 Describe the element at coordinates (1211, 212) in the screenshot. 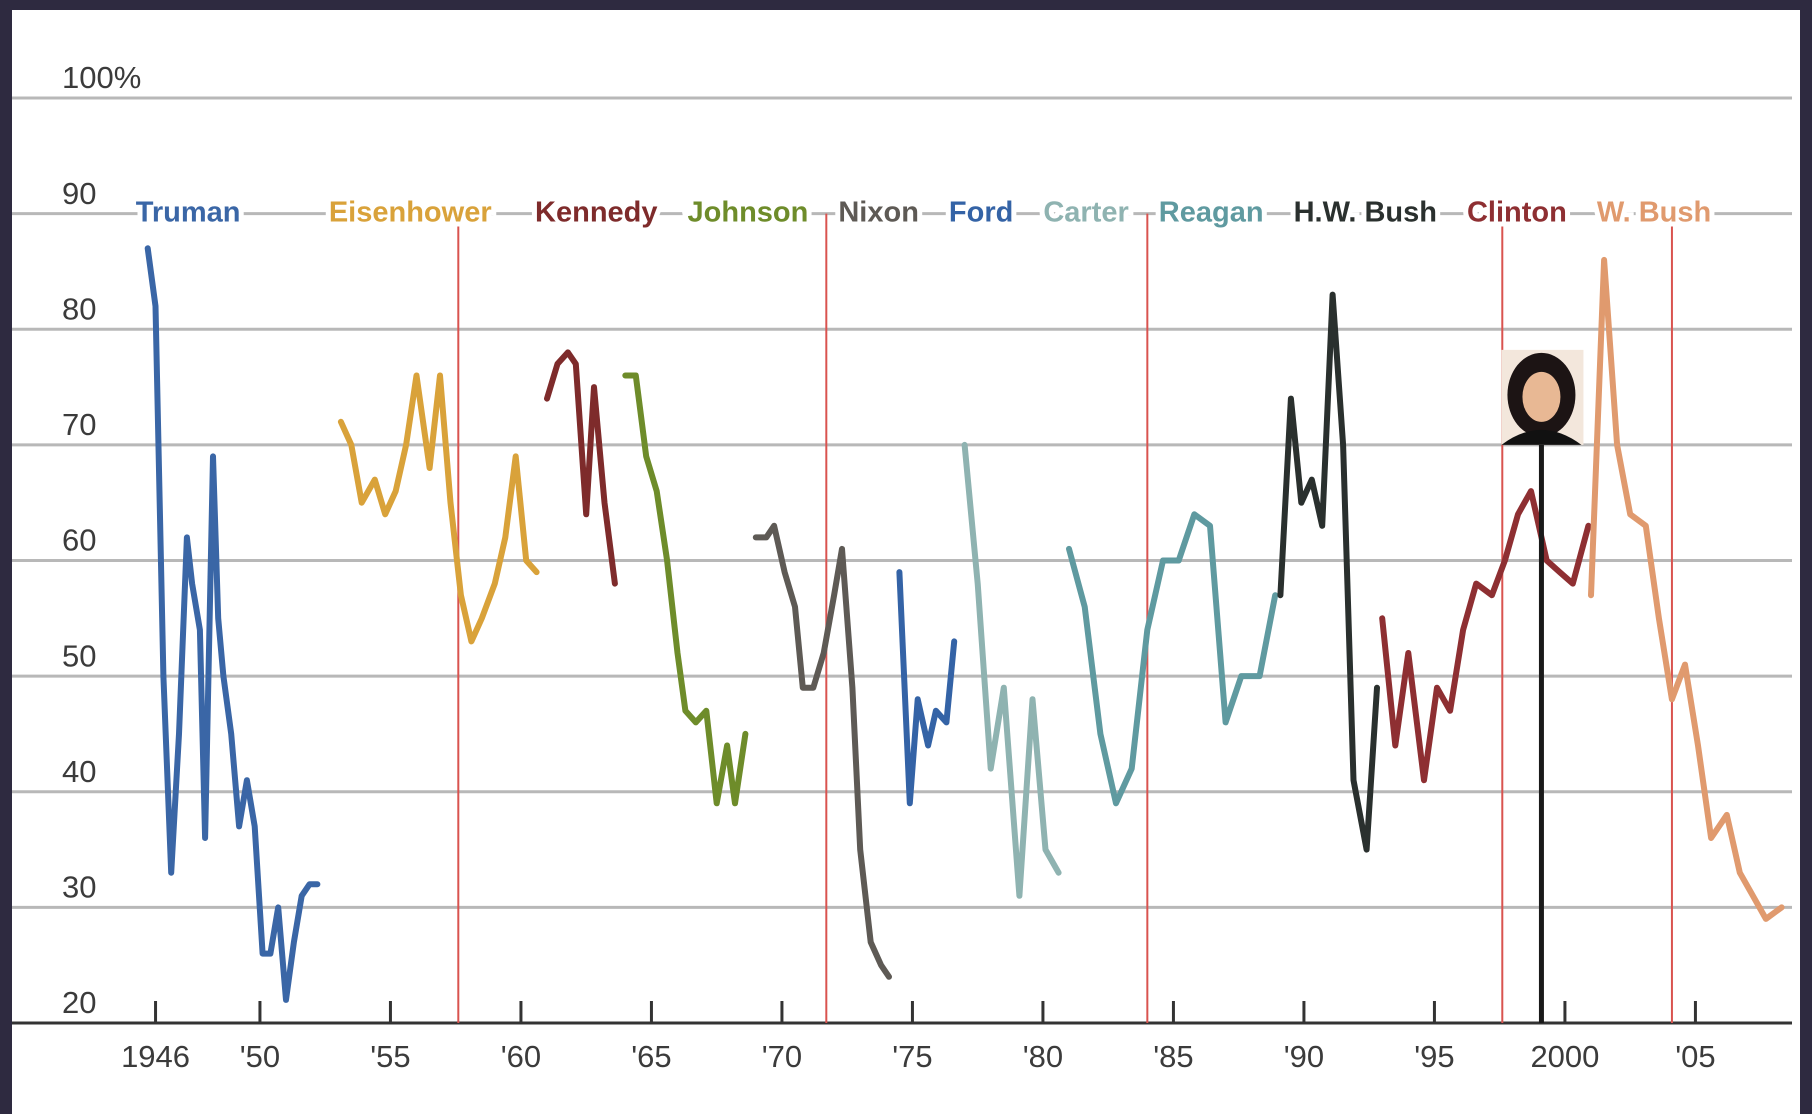

I see `legend-label: Reagan` at that location.